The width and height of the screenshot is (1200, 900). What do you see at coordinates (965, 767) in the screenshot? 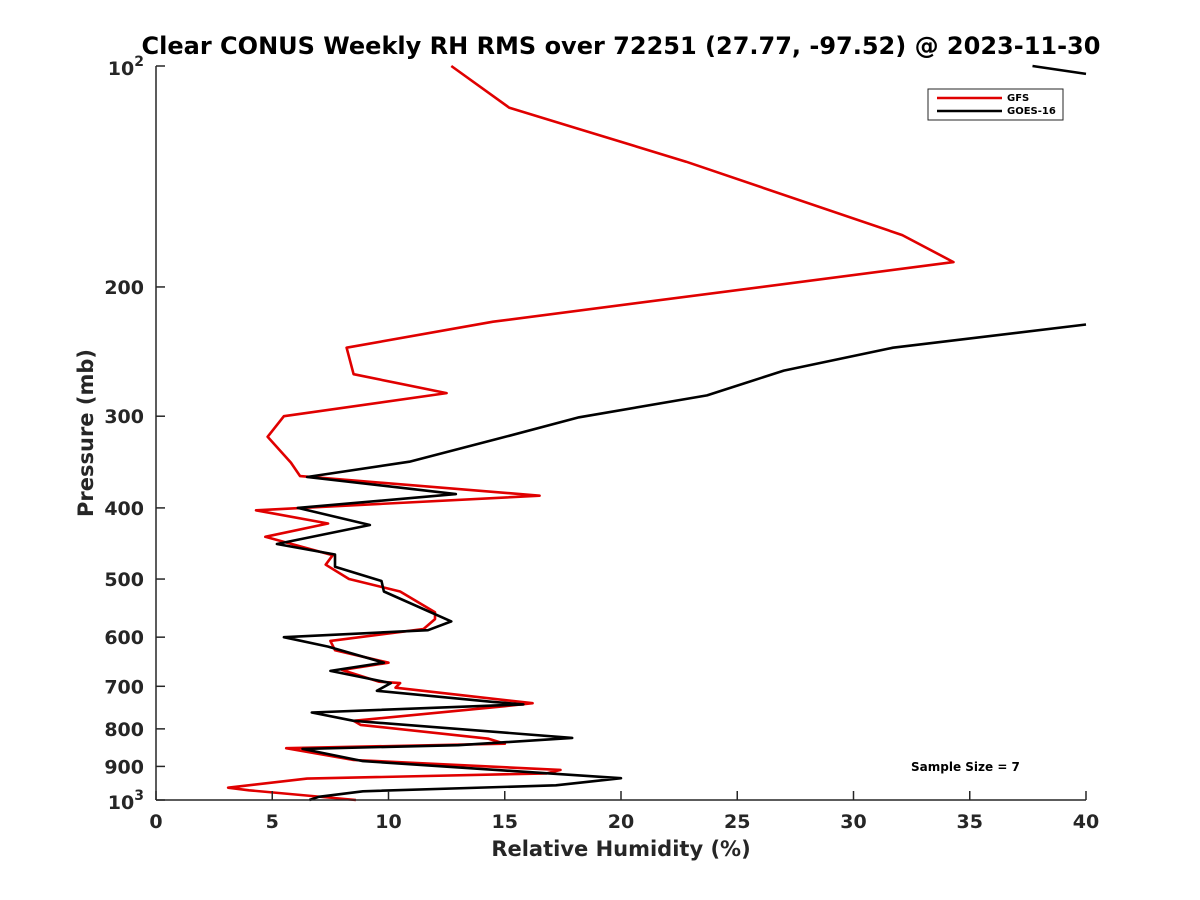
I see `sample-size-annotation: Sample Size = 7` at bounding box center [965, 767].